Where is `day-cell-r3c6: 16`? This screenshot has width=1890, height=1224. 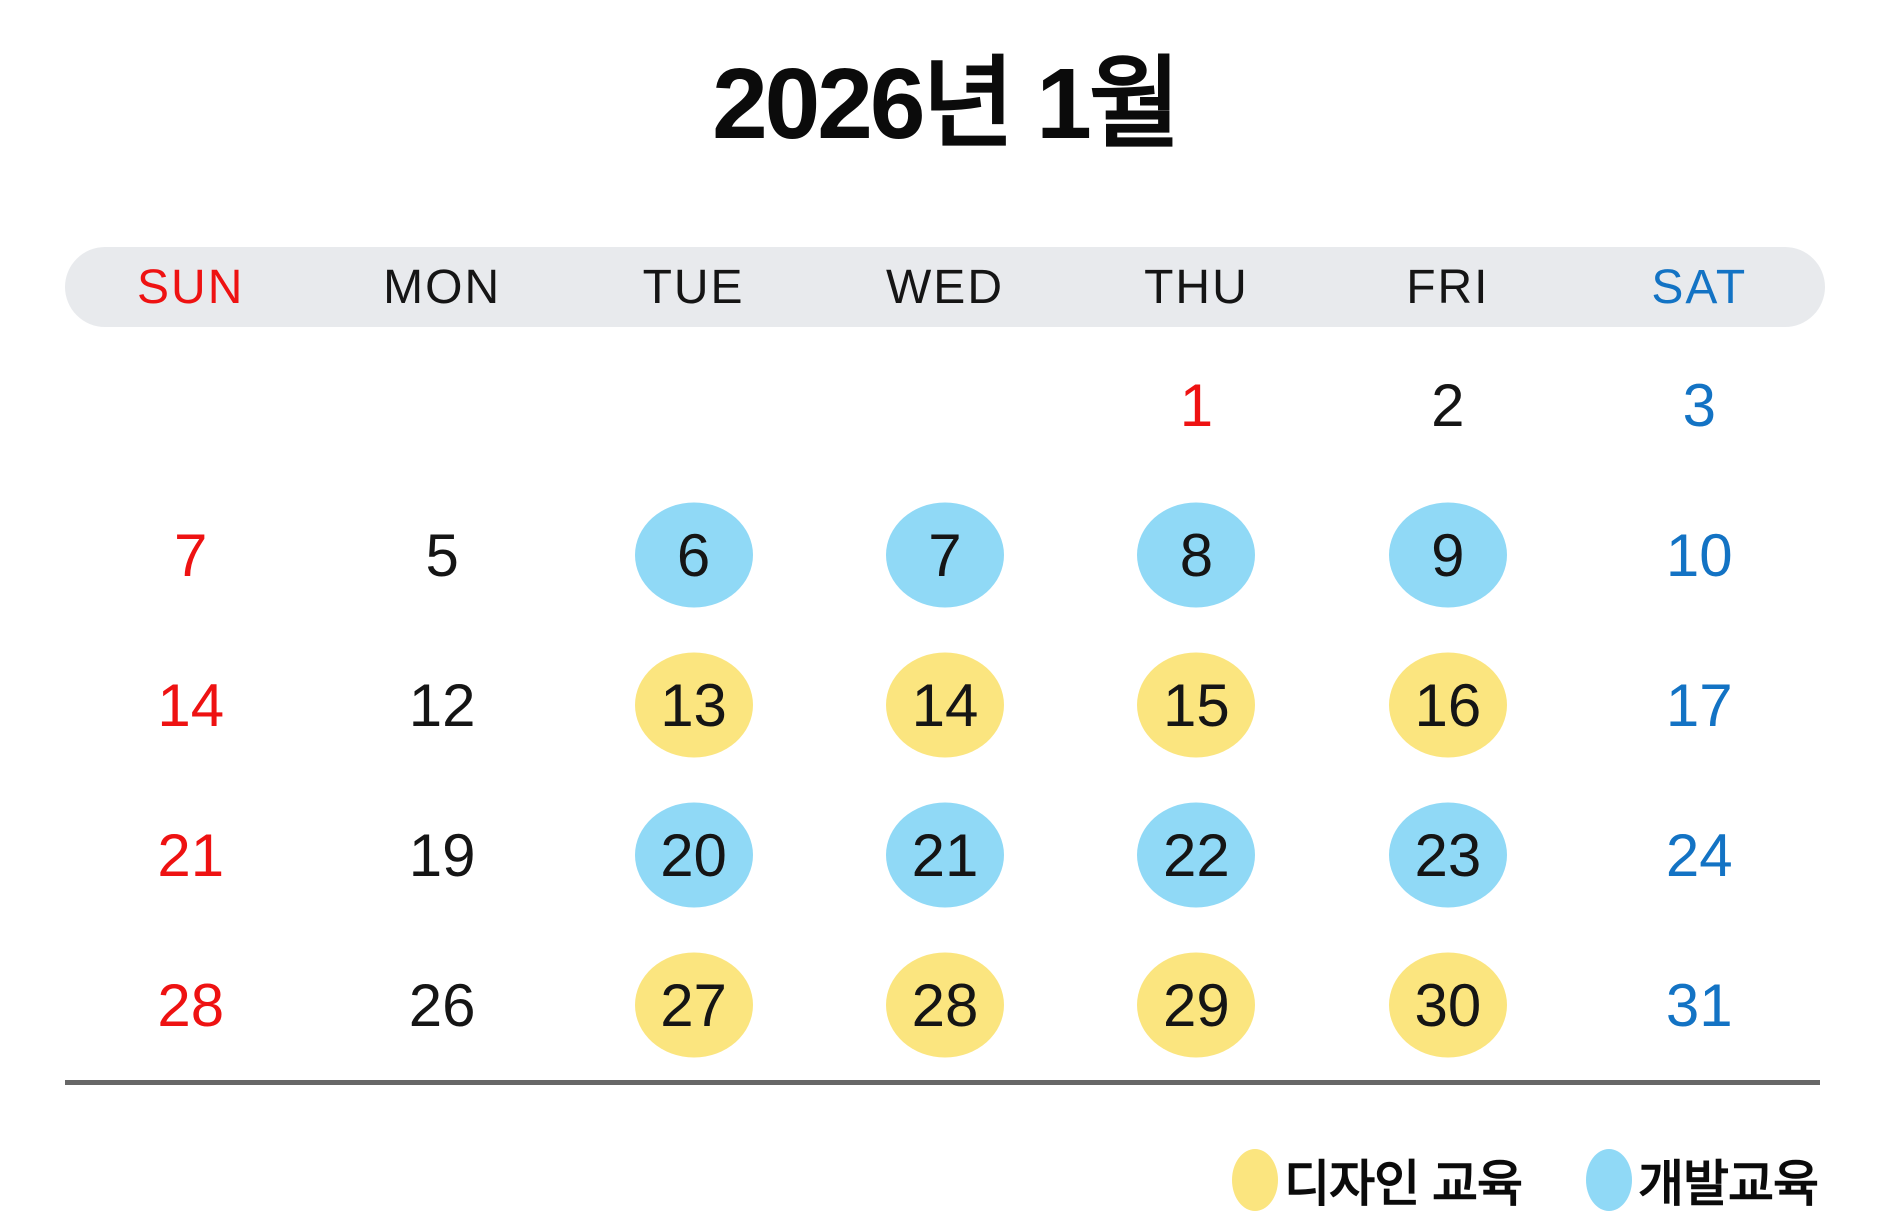 day-cell-r3c6: 16 is located at coordinates (1447, 705).